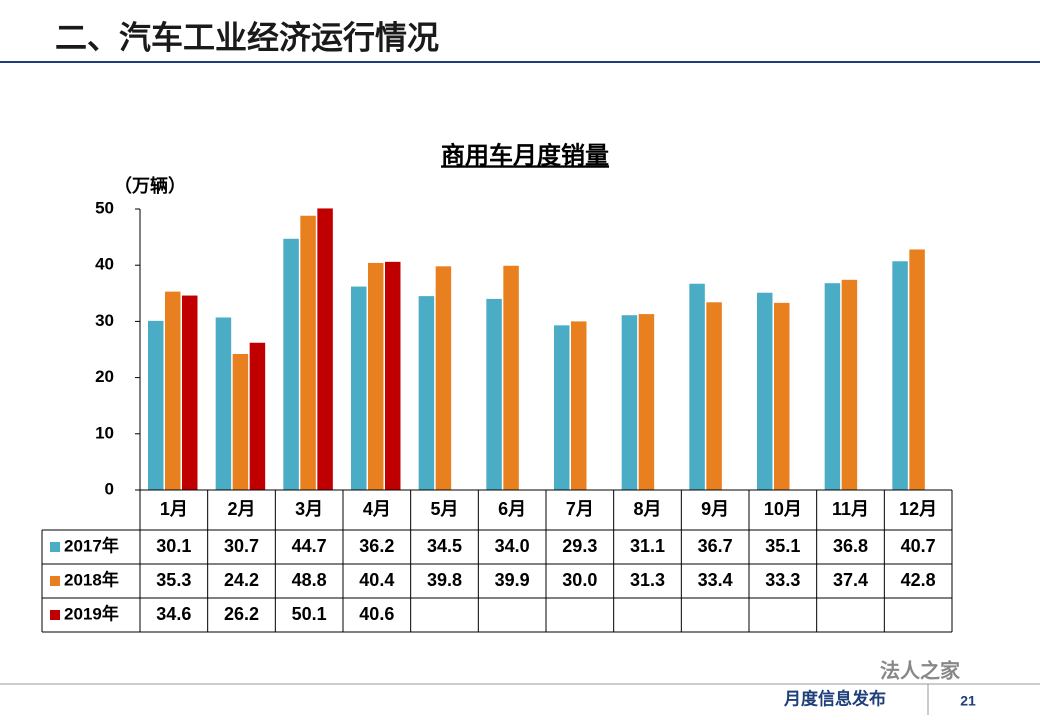 The image size is (1040, 720). What do you see at coordinates (512, 580) in the screenshot?
I see `table-value: 39.9` at bounding box center [512, 580].